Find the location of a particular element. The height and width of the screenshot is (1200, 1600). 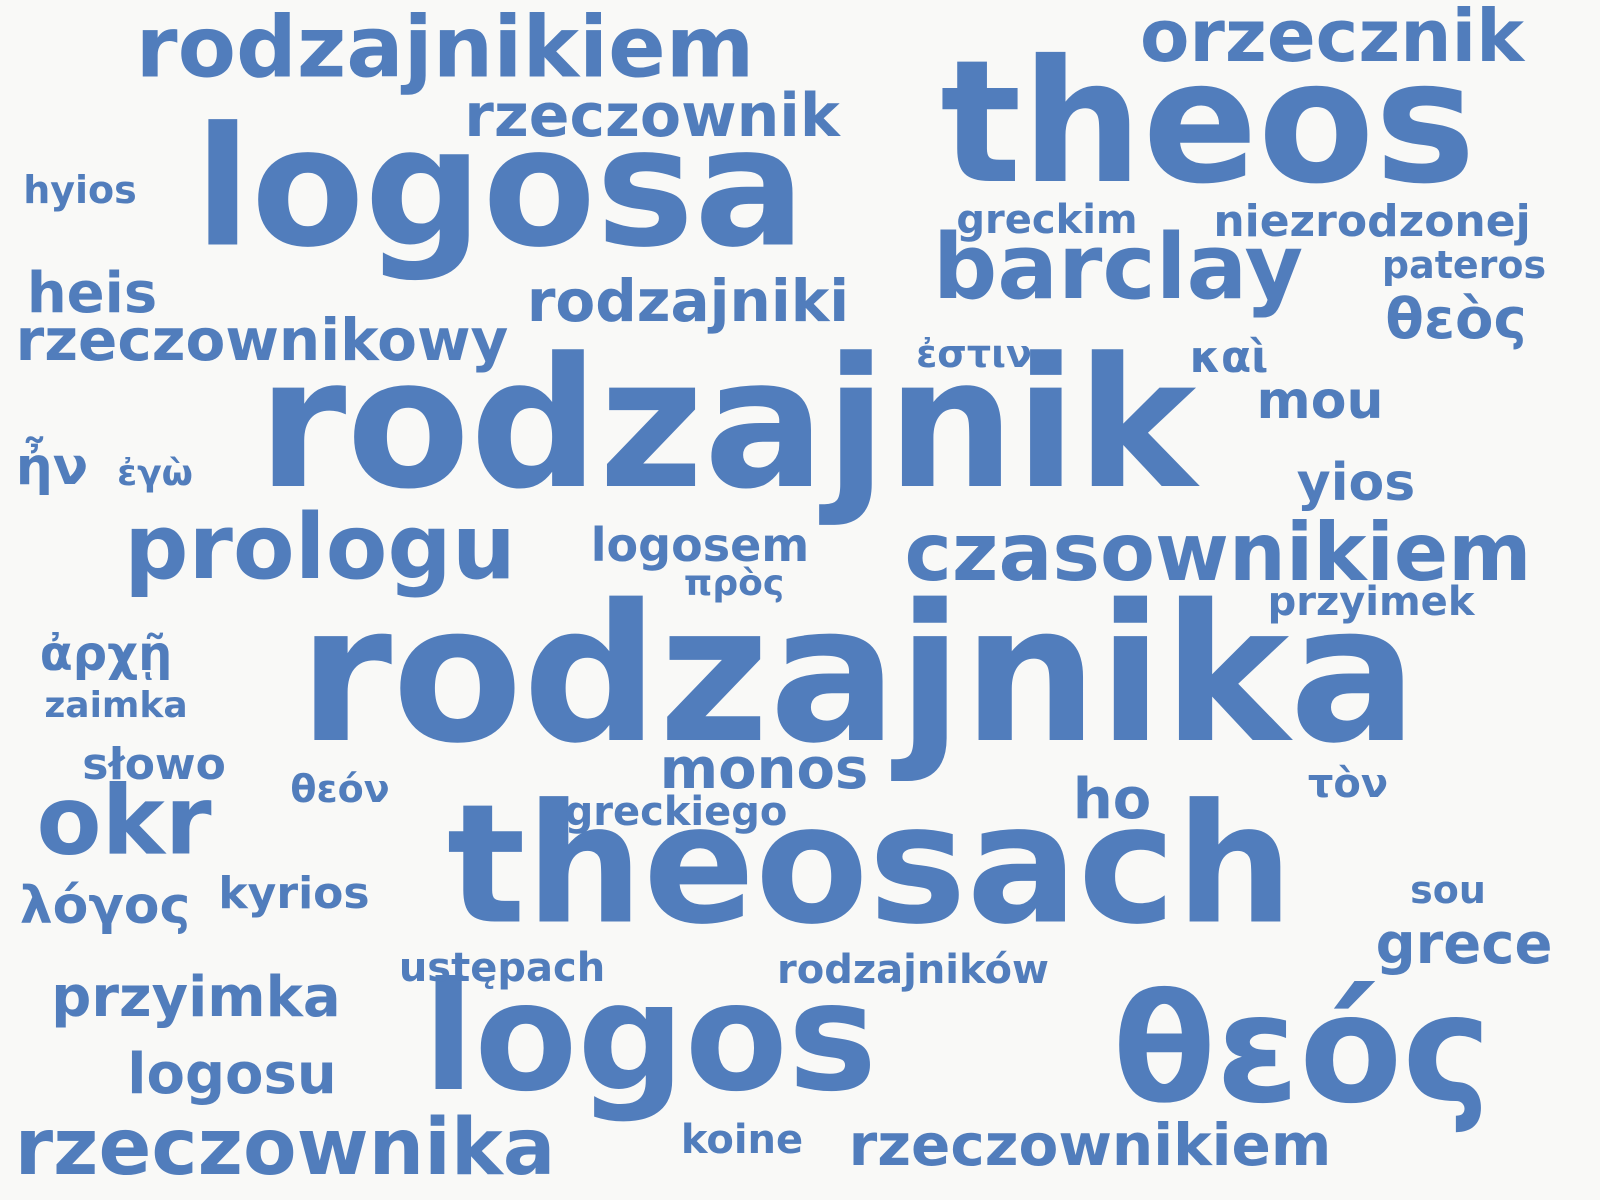

cloud-word-logosa: logosa is located at coordinates (500, 187).